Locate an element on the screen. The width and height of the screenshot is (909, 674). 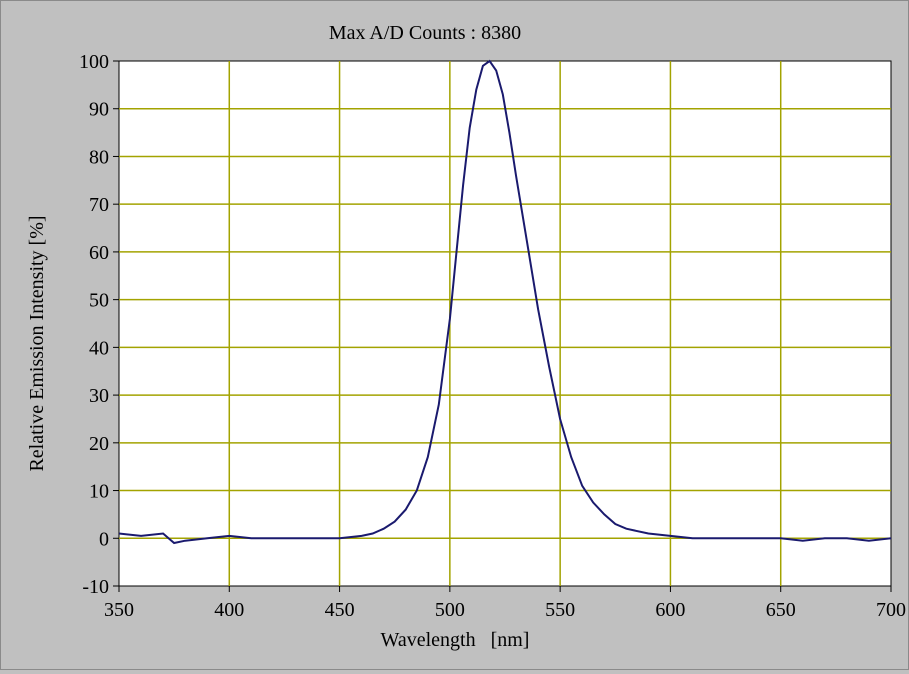
x-tick-label: 700 is located at coordinates (891, 610).